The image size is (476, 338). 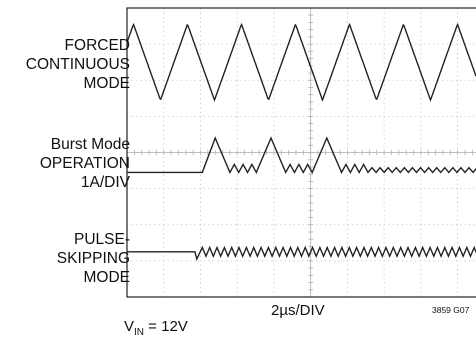 I want to click on channel-1-label: FORCED CONTINUOUS MODE, so click(x=78, y=64).